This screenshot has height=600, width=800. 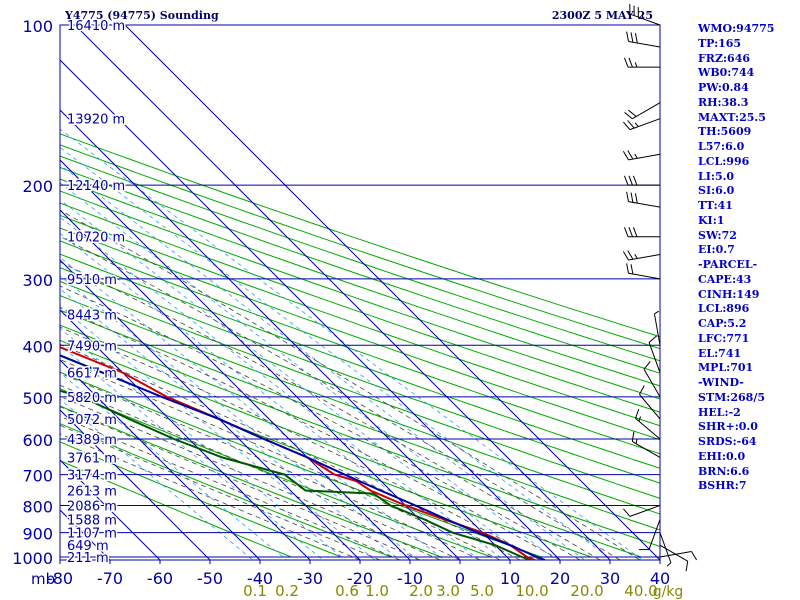 What do you see at coordinates (310, 578) in the screenshot?
I see `temperature-tick-label: -30` at bounding box center [310, 578].